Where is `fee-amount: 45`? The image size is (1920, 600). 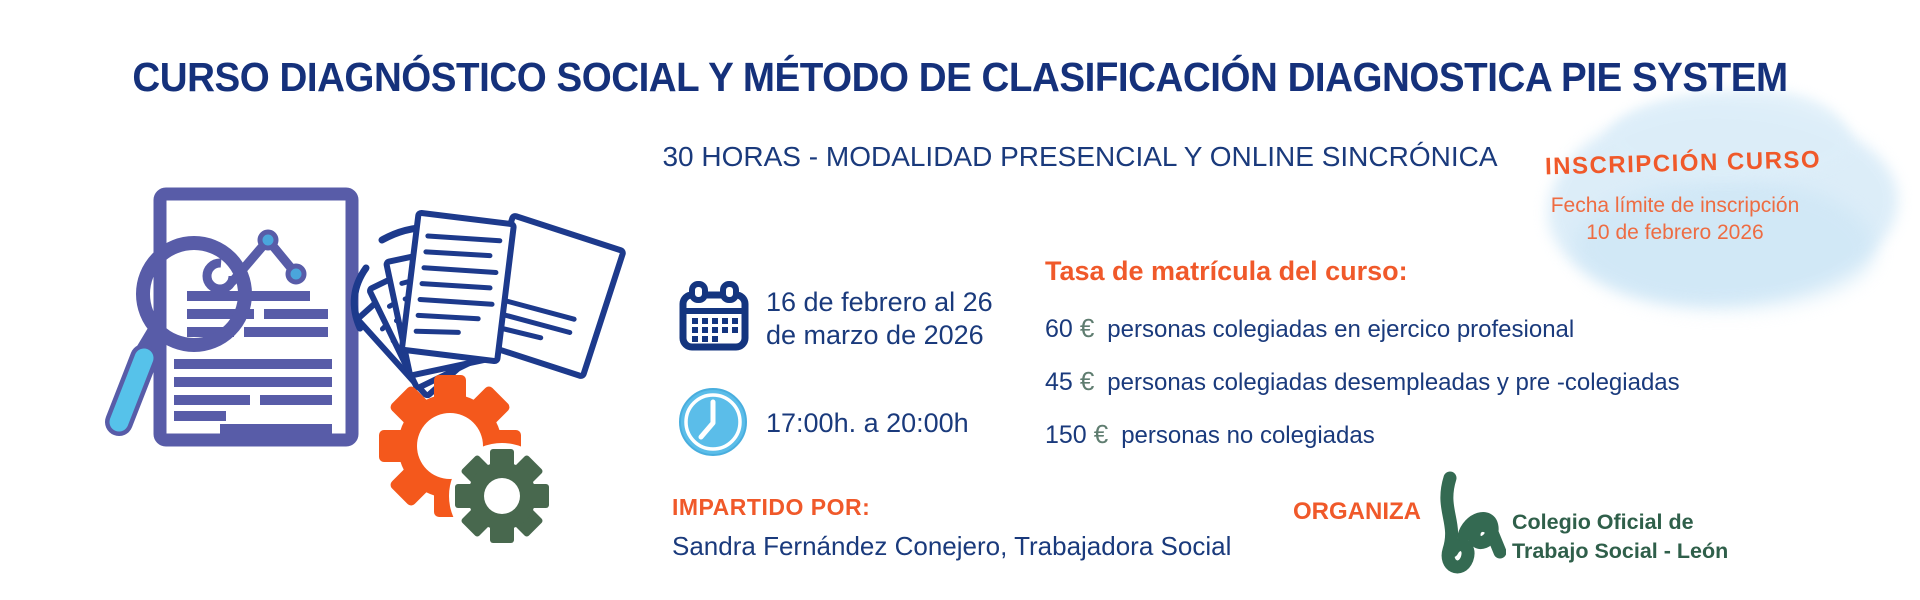
fee-amount: 45 is located at coordinates (1059, 382).